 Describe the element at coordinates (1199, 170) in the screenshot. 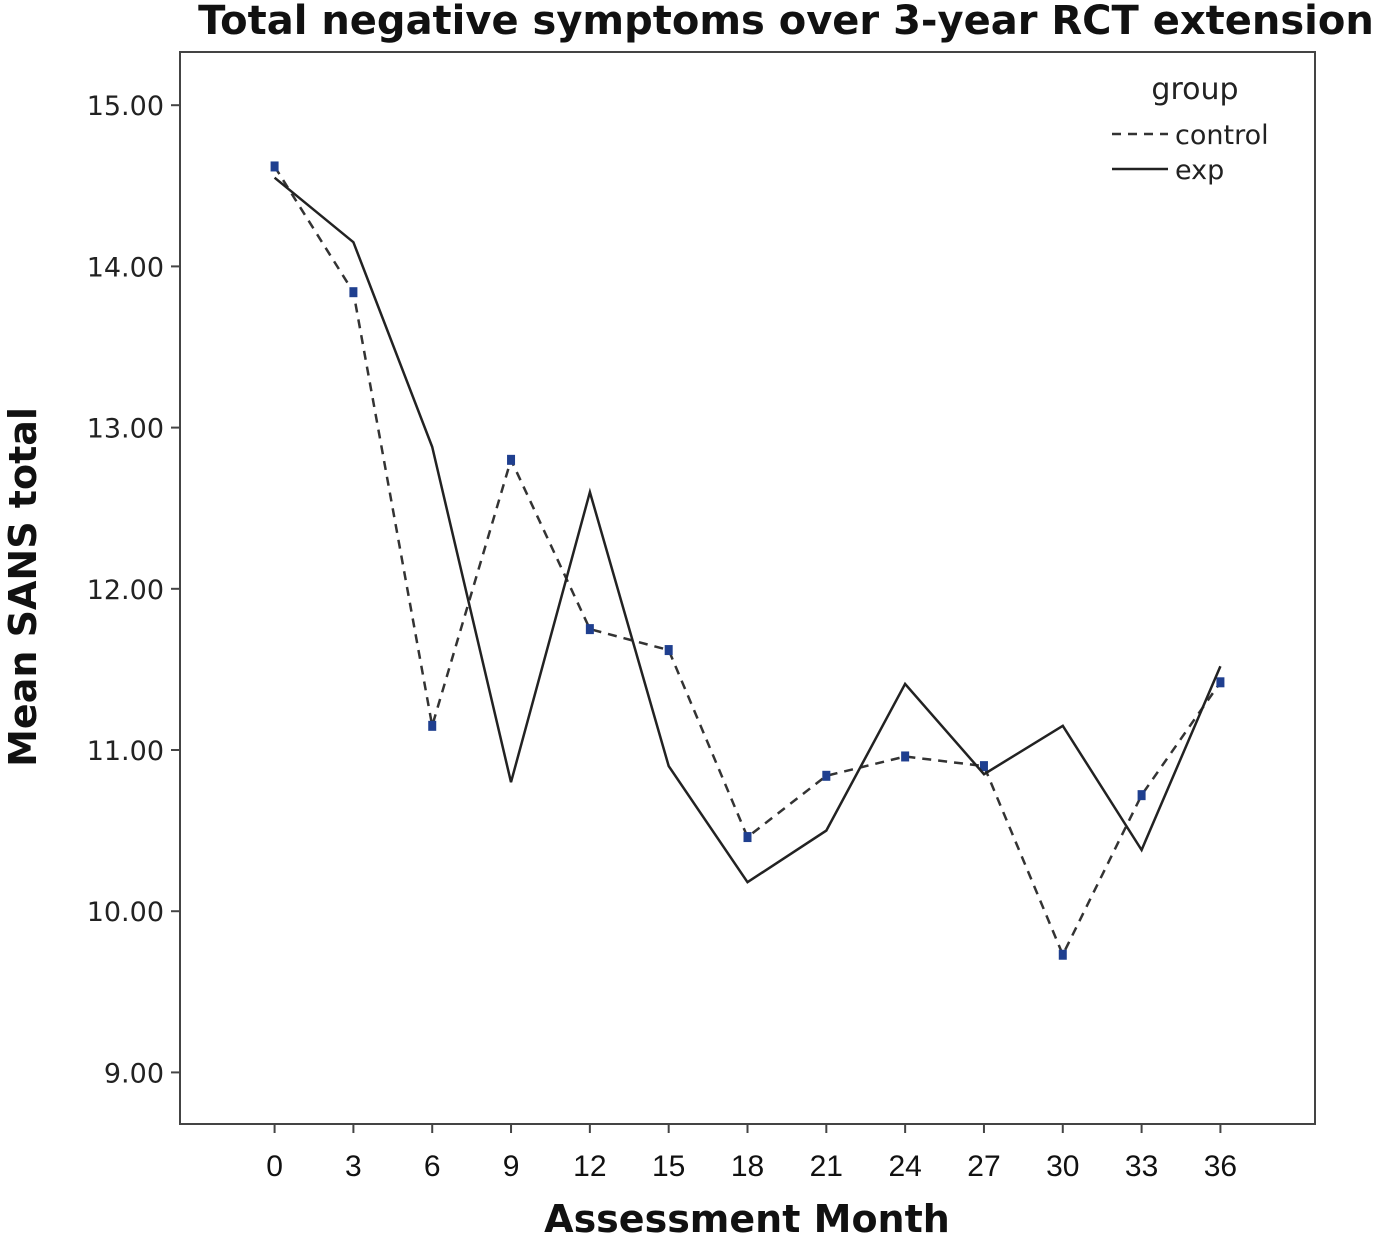

I see `legend-label-exp: exp` at that location.